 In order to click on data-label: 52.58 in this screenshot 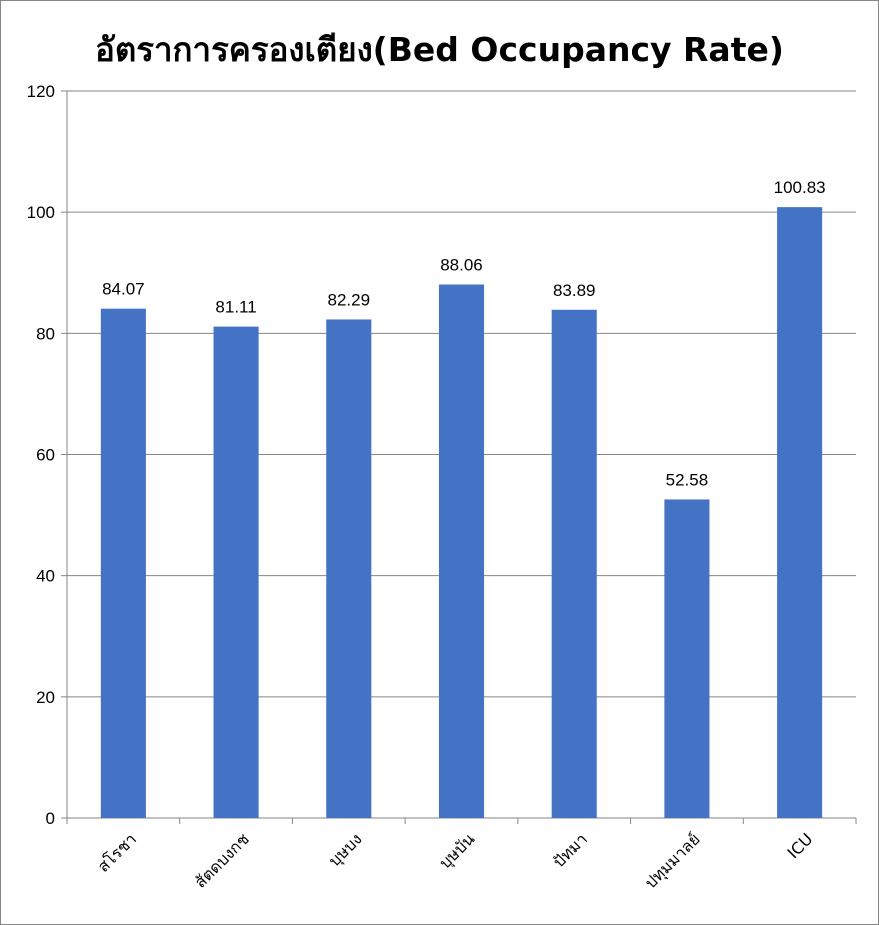, I will do `click(687, 479)`.